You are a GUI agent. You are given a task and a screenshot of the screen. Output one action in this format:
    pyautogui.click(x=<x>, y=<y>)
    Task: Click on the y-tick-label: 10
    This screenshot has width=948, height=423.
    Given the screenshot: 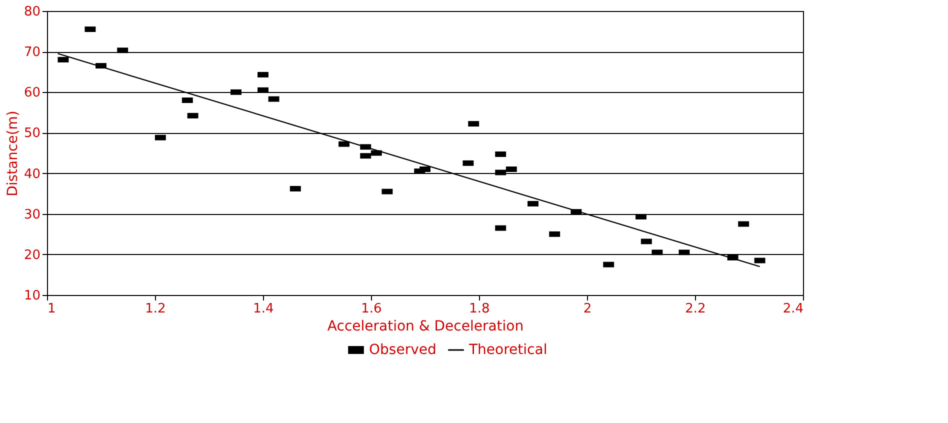 What is the action you would take?
    pyautogui.click(x=32, y=296)
    